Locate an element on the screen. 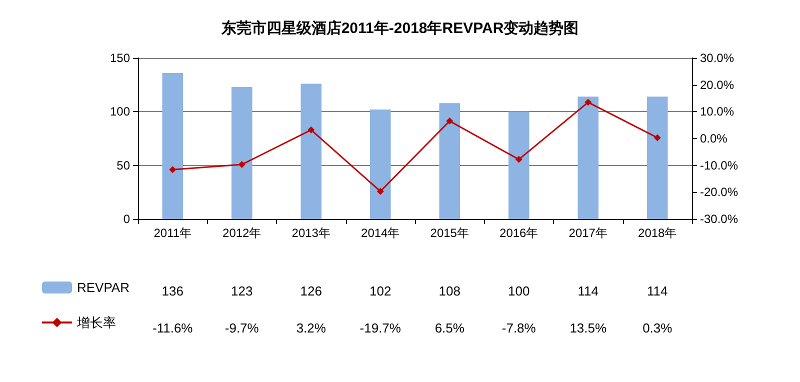 This screenshot has height=382, width=800. x-tick-label: 2012年 is located at coordinates (242, 233).